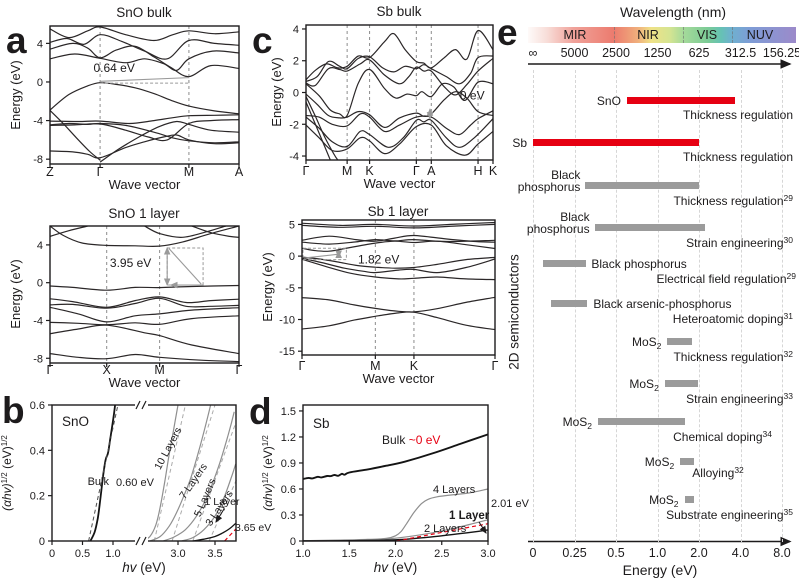 The width and height of the screenshot is (799, 584). I want to click on plot-title: SnO bulk, so click(144, 12).